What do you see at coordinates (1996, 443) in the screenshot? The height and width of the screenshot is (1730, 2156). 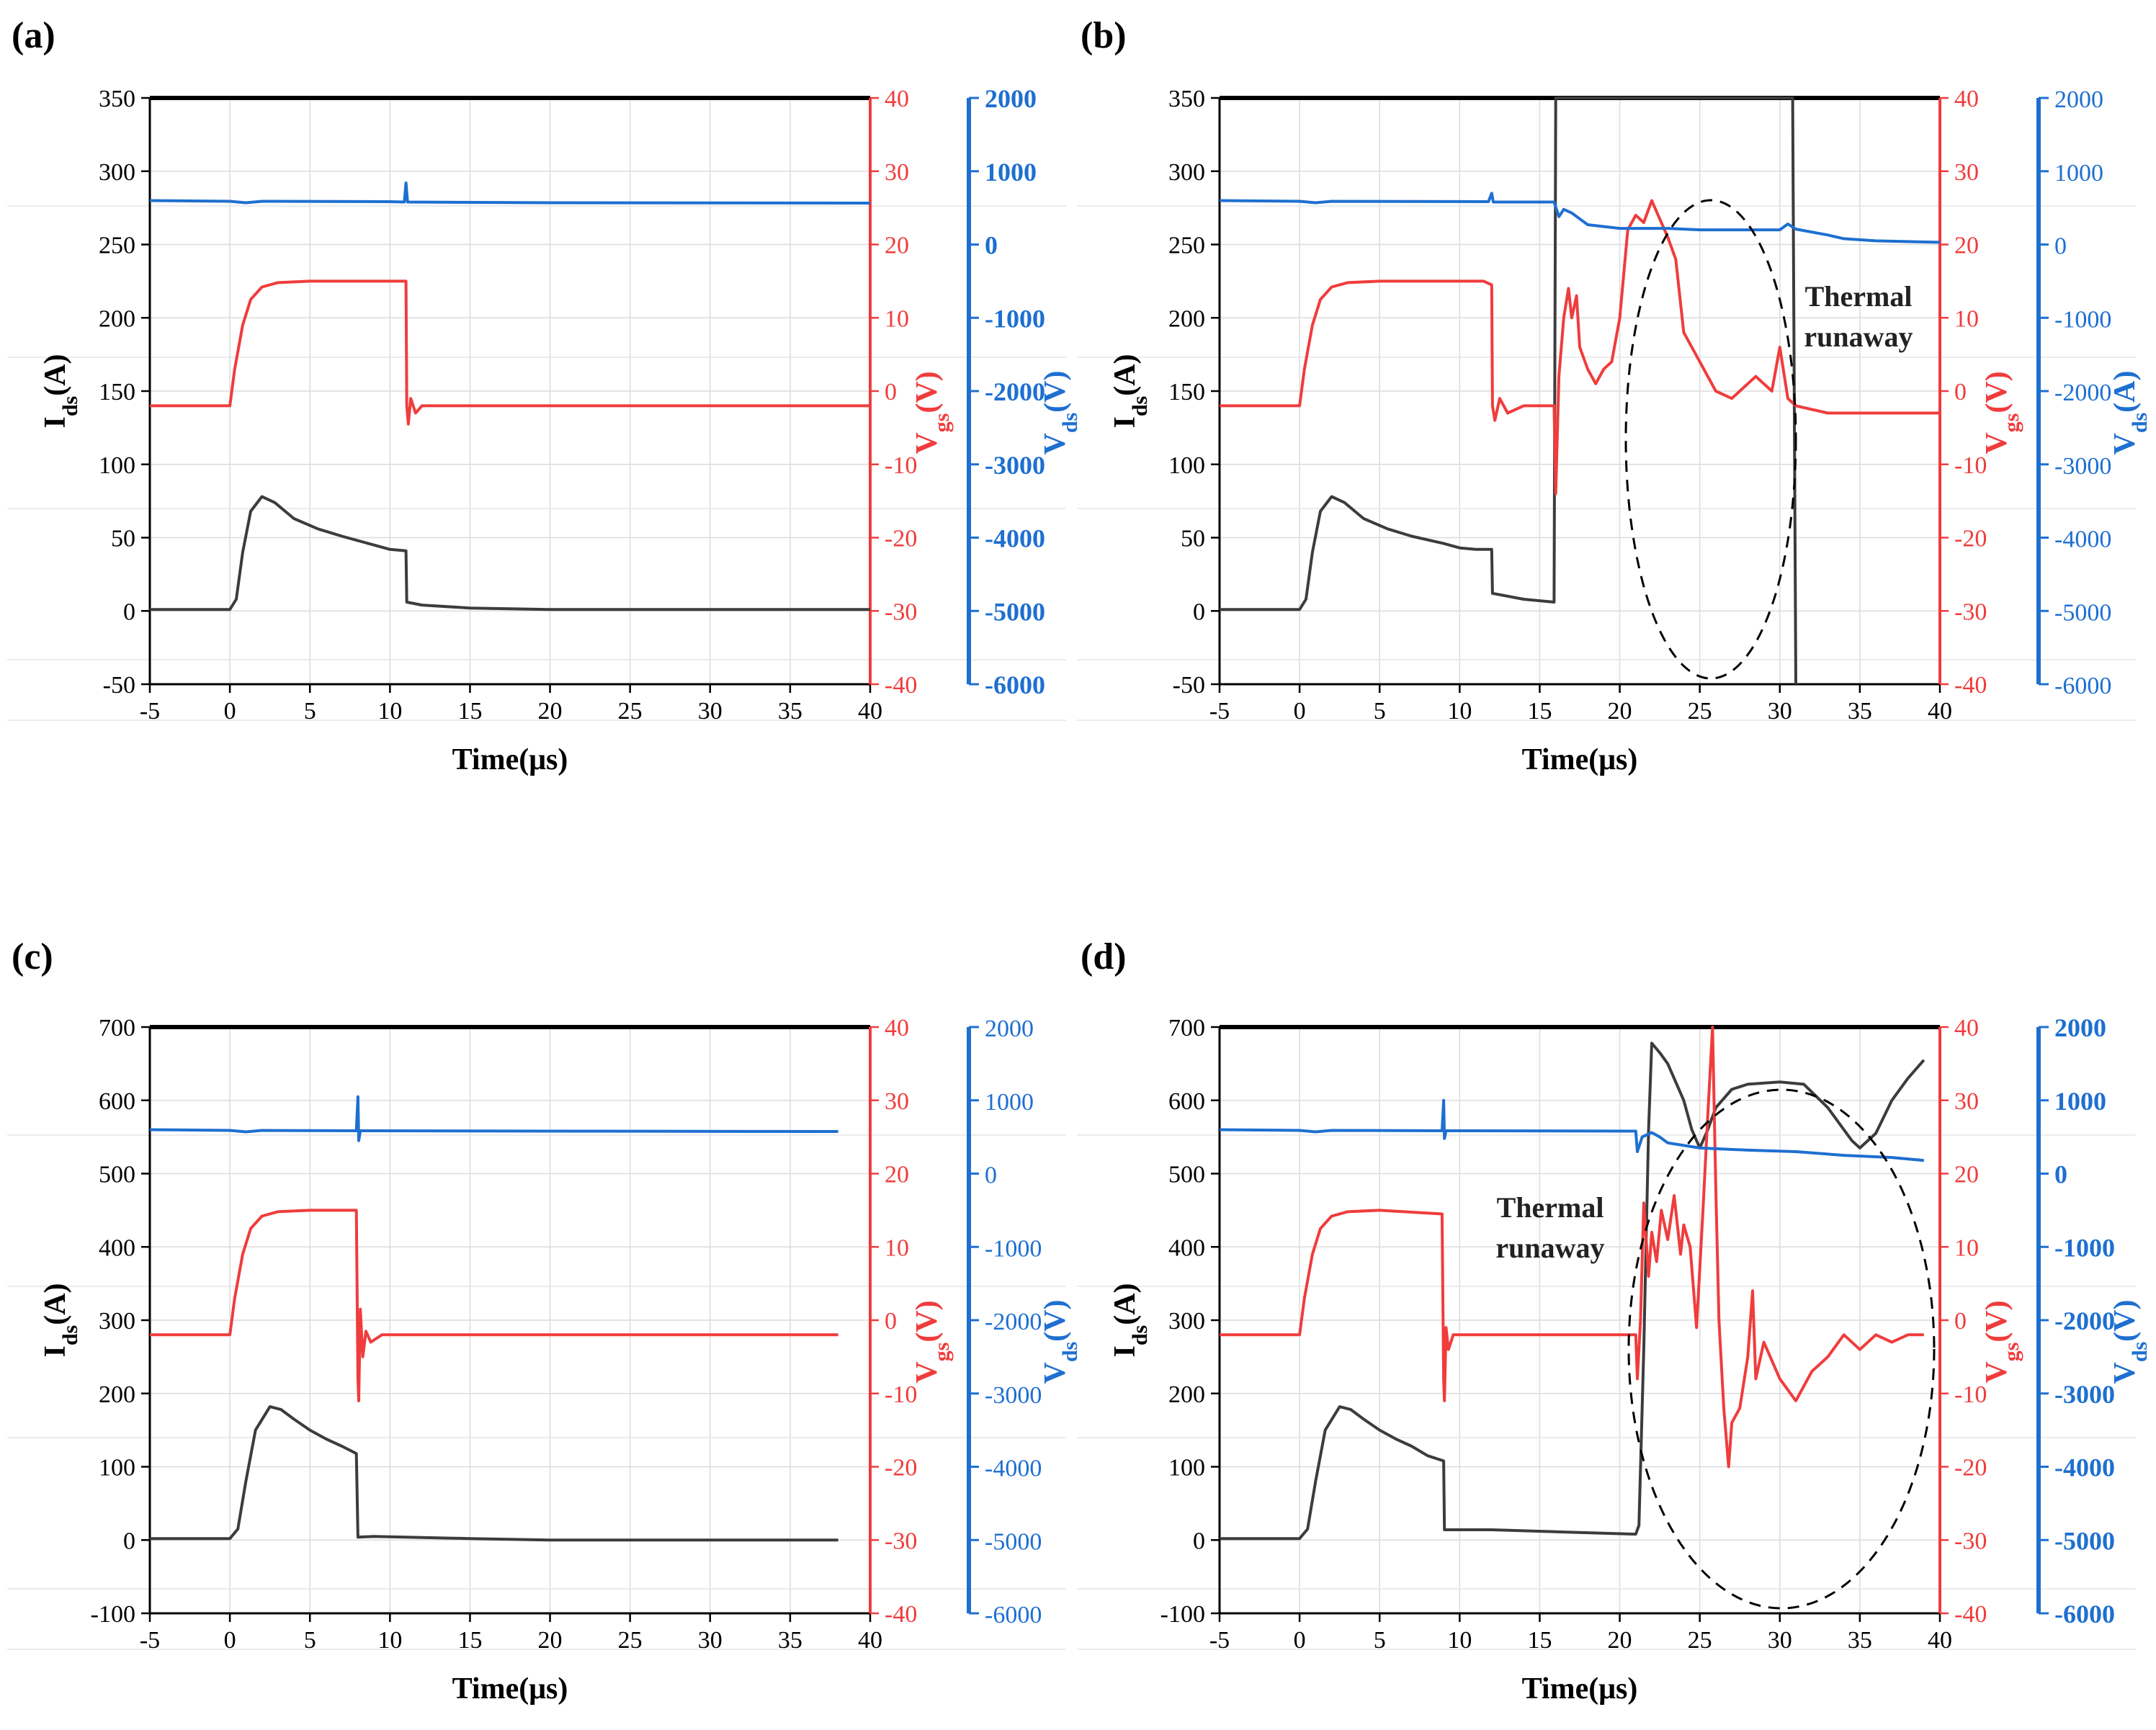 I see `vgs-axis-title-main: V` at bounding box center [1996, 443].